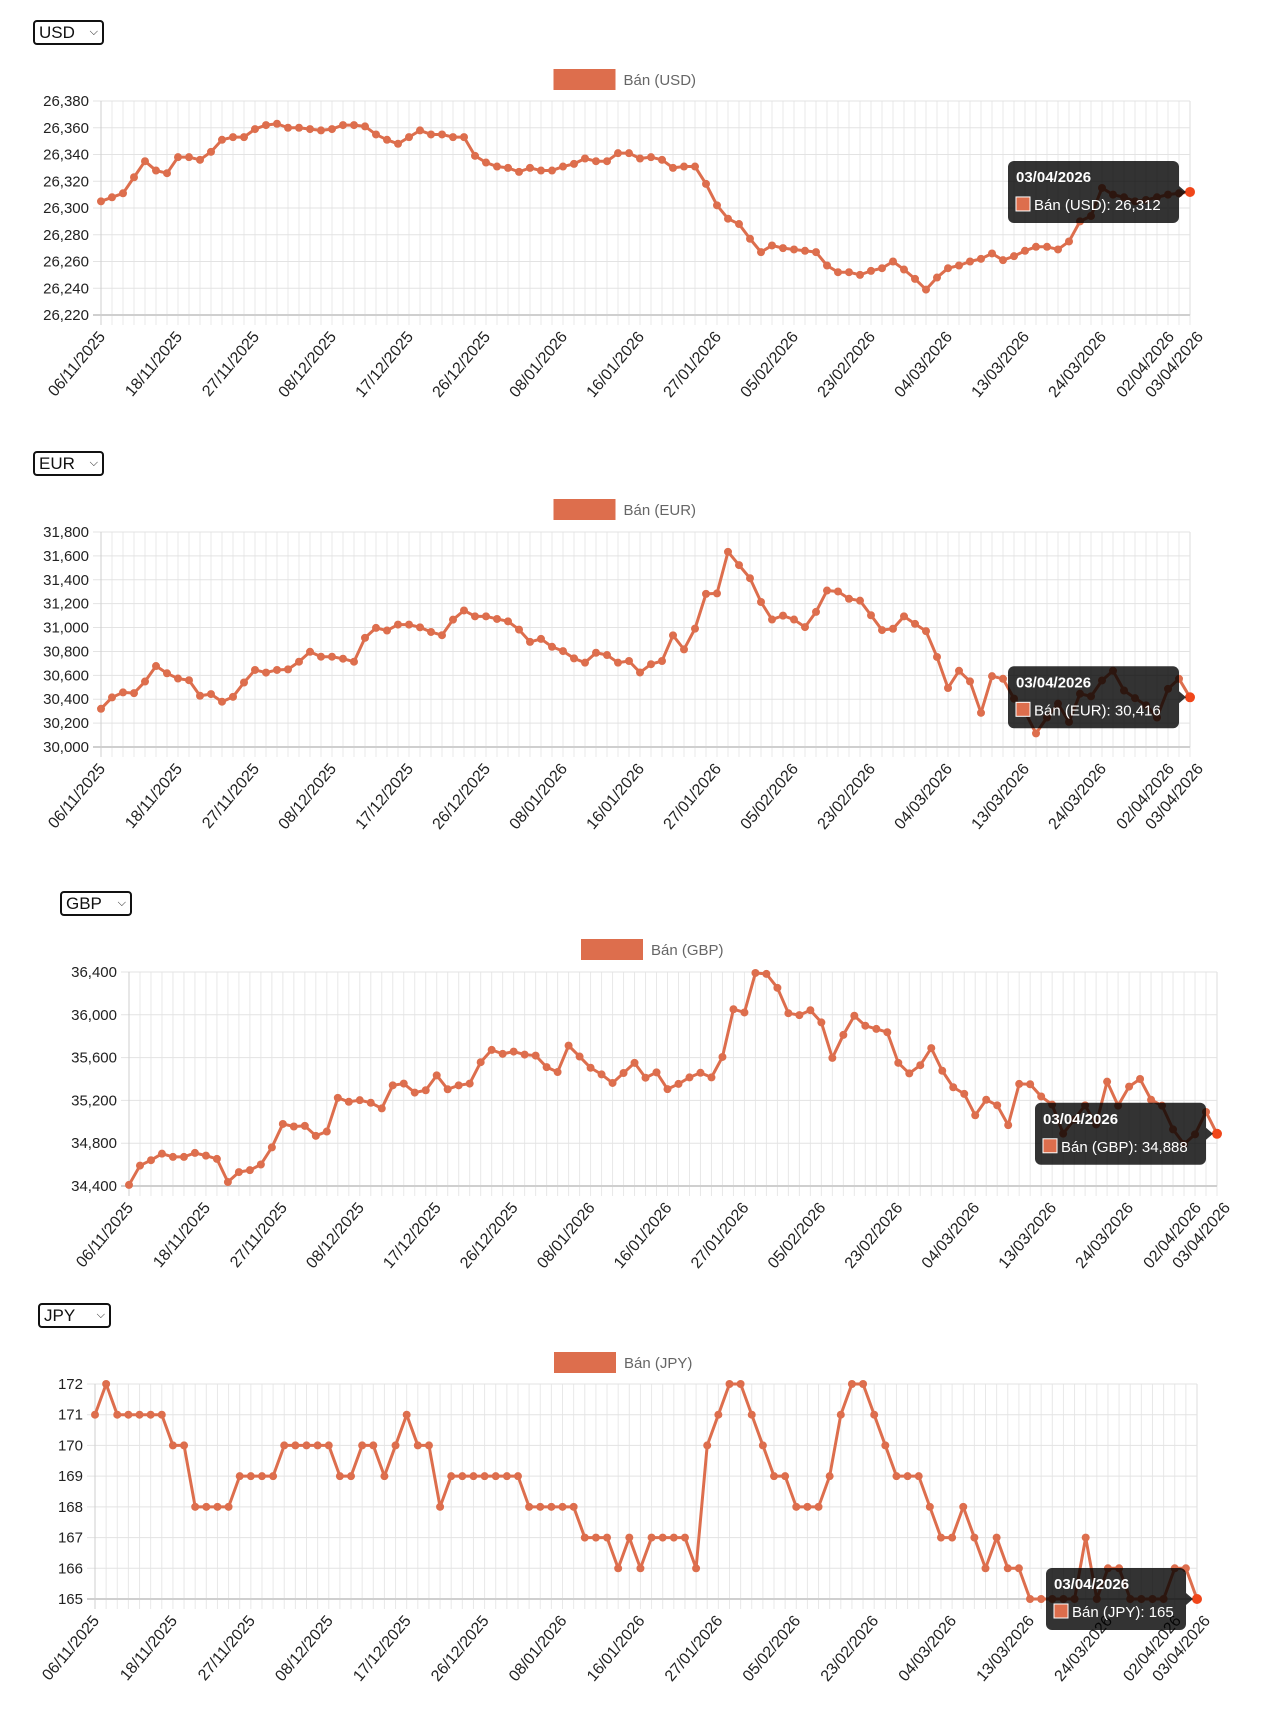 Image resolution: width=1261 pixels, height=1719 pixels. I want to click on data-point-active, so click(1190, 697).